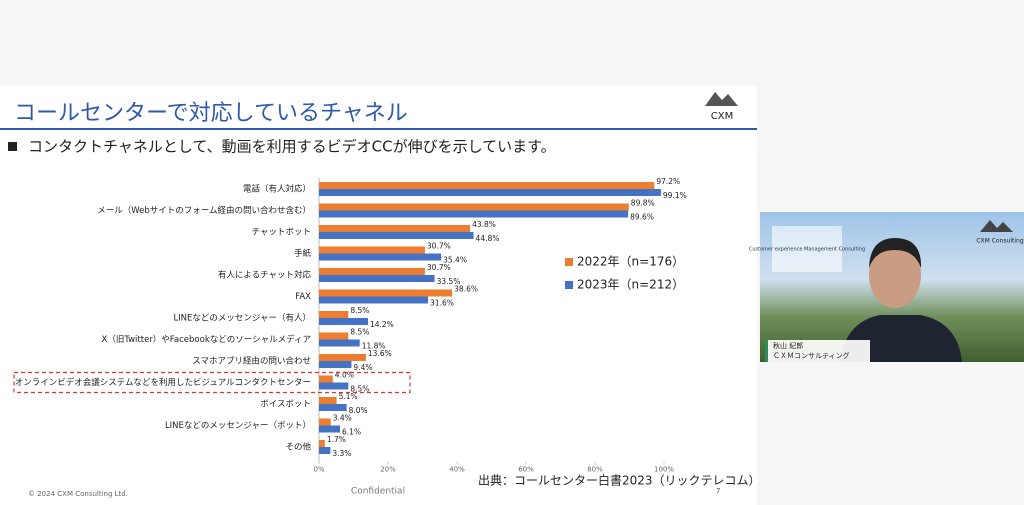 This screenshot has width=1024, height=505. I want to click on value-label: 38.6%, so click(466, 289).